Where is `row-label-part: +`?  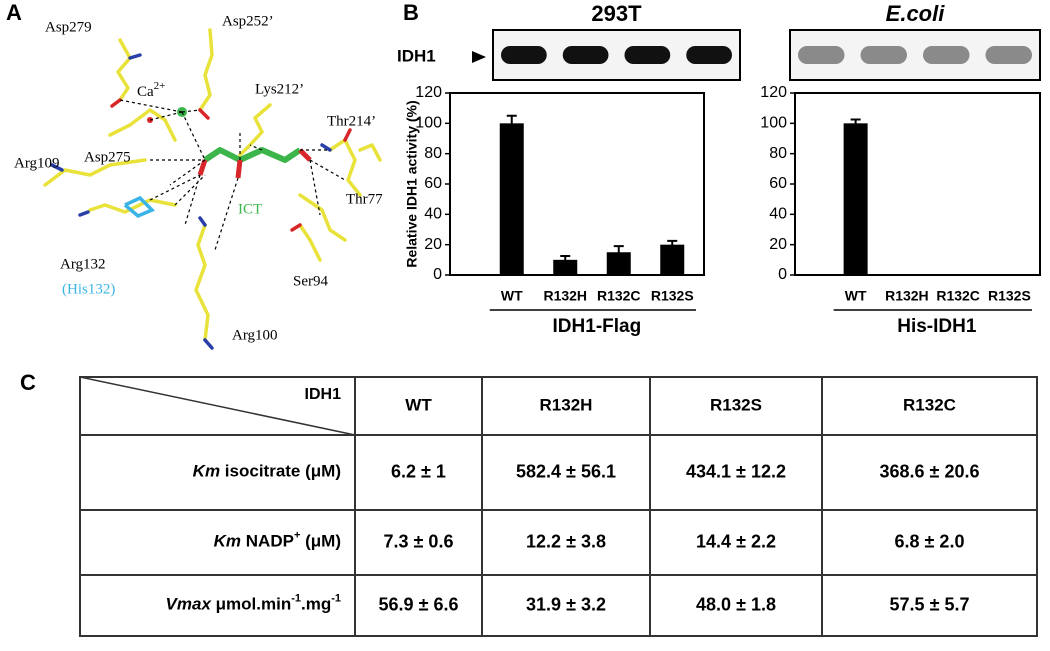
row-label-part: + is located at coordinates (297, 535).